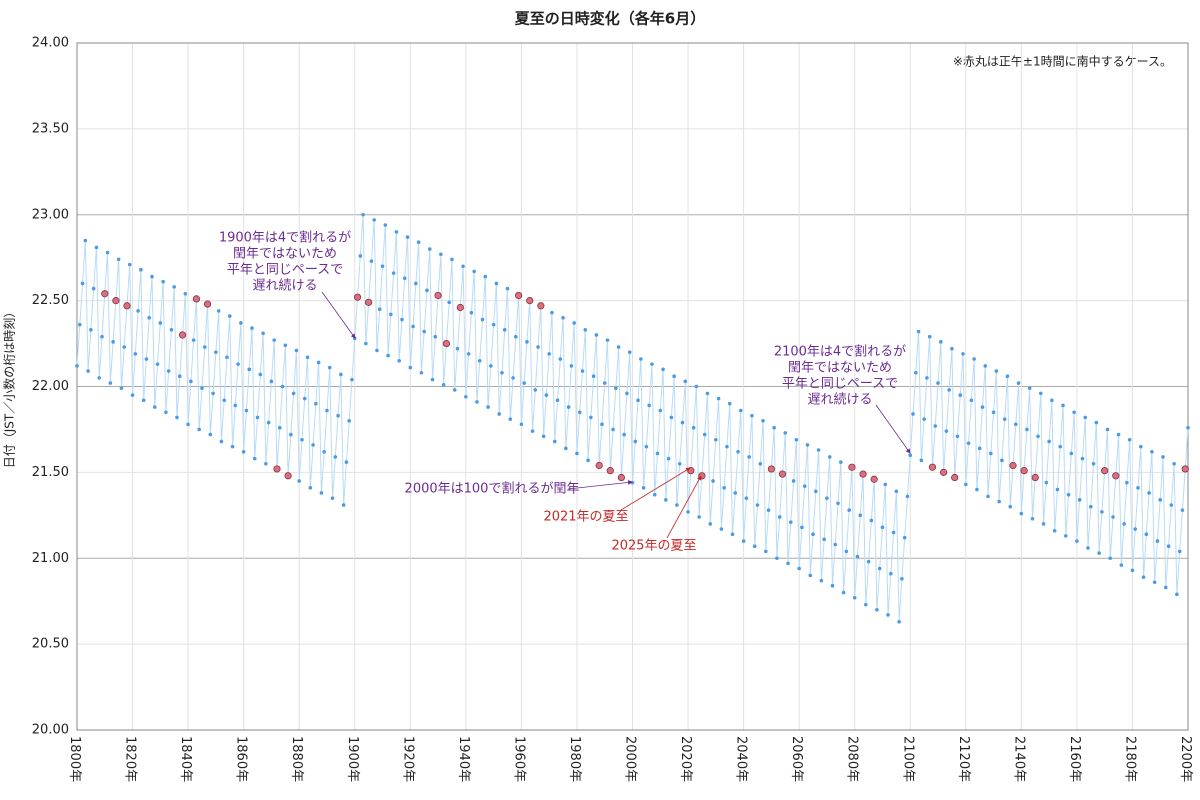 Image resolution: width=1200 pixels, height=800 pixels. What do you see at coordinates (463, 759) in the screenshot?
I see `x-tick-label: 1940年` at bounding box center [463, 759].